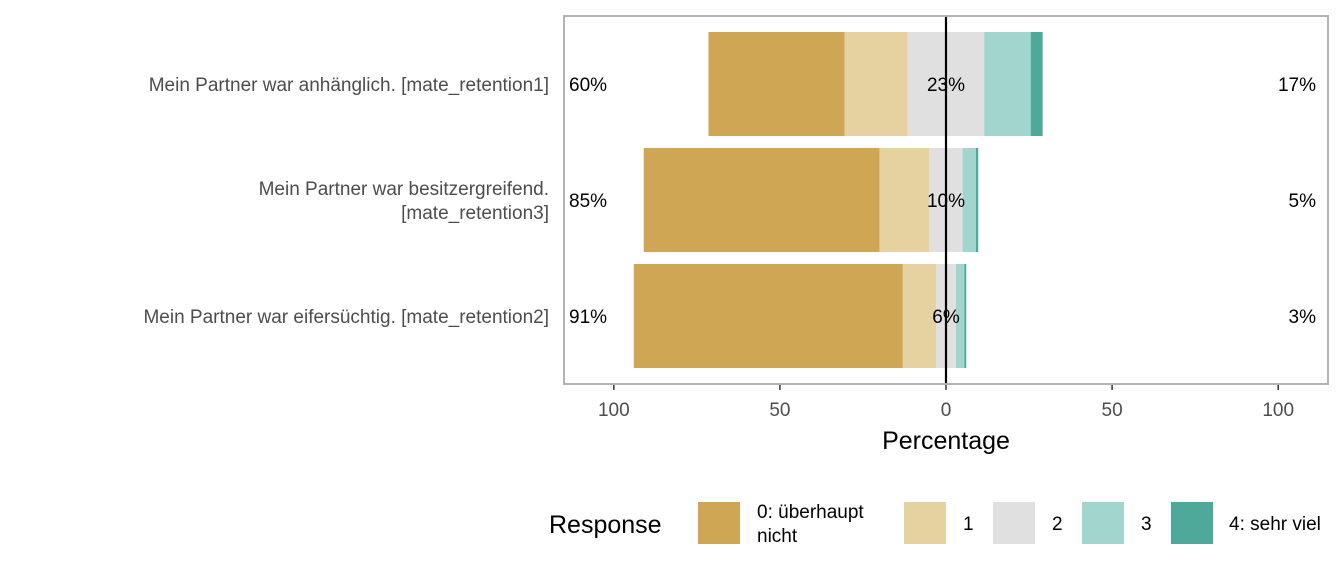 Image resolution: width=1344 pixels, height=576 pixels. I want to click on neutral-pct-label: 10%, so click(946, 201).